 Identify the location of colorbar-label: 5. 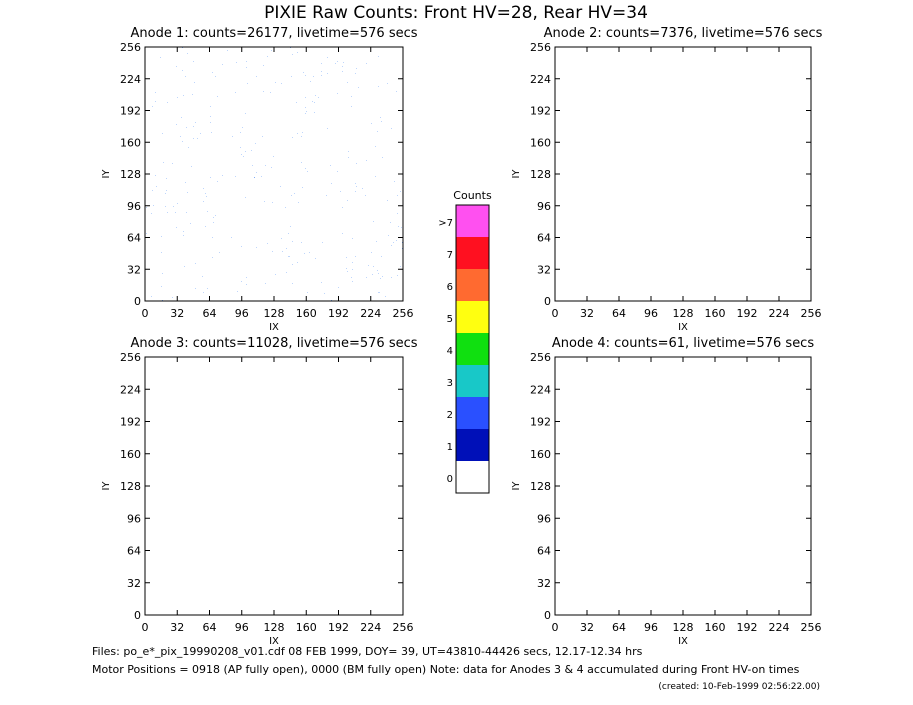
(450, 319).